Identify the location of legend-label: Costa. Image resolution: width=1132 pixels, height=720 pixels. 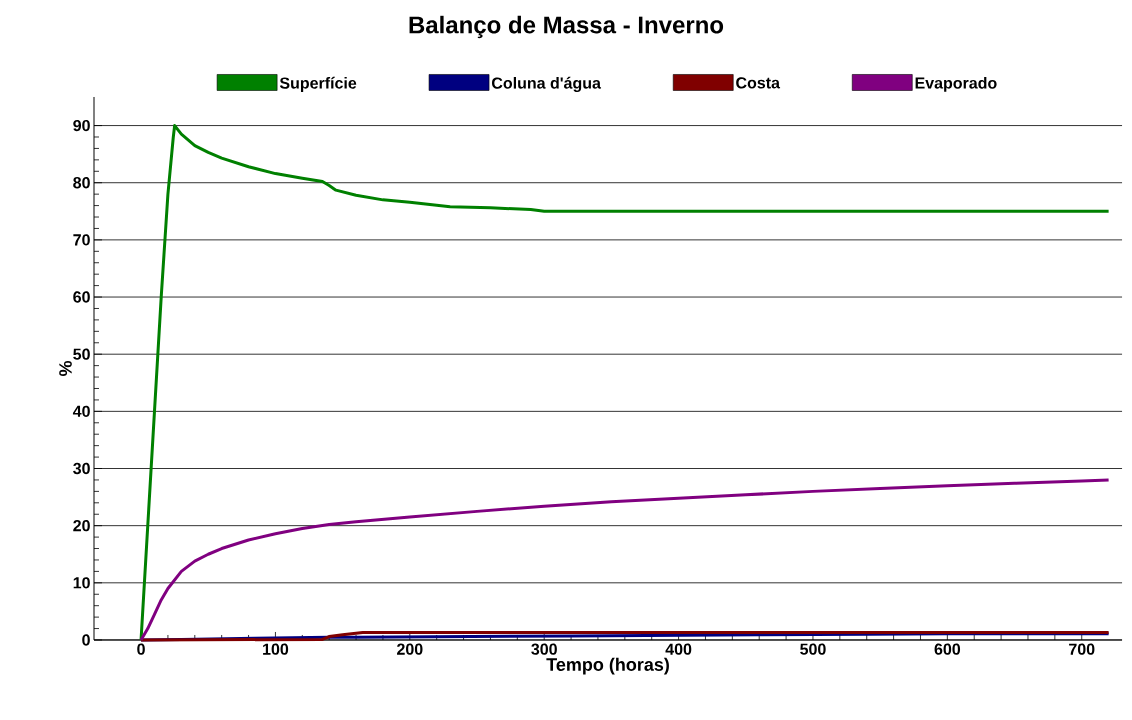
(758, 83).